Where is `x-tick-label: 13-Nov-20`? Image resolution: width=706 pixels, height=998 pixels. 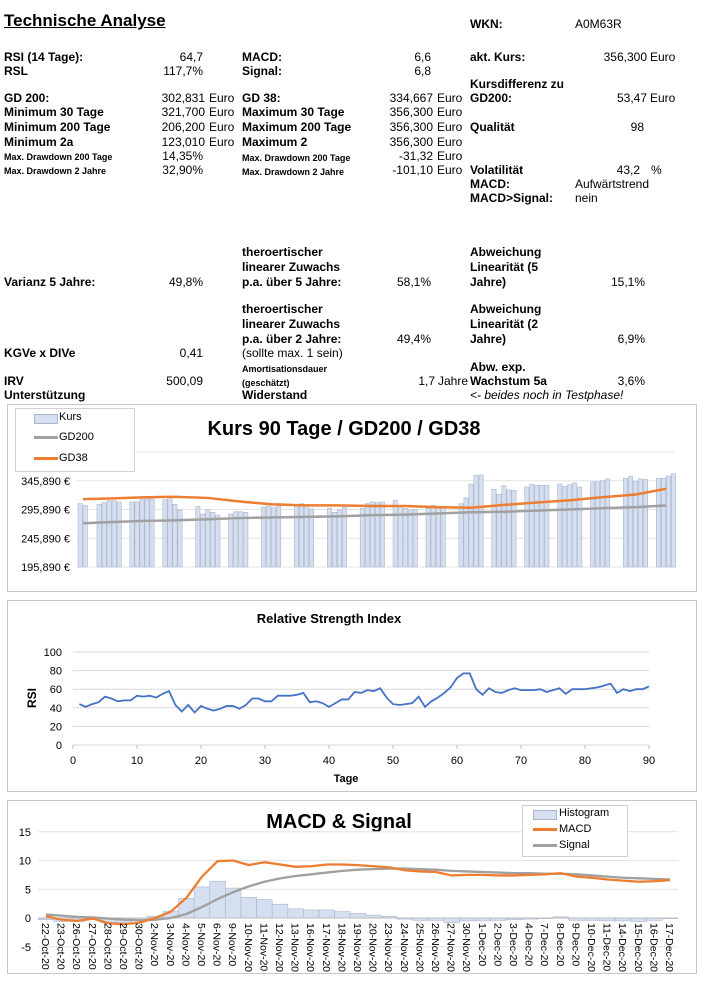
x-tick-label: 13-Nov-20 is located at coordinates (295, 947).